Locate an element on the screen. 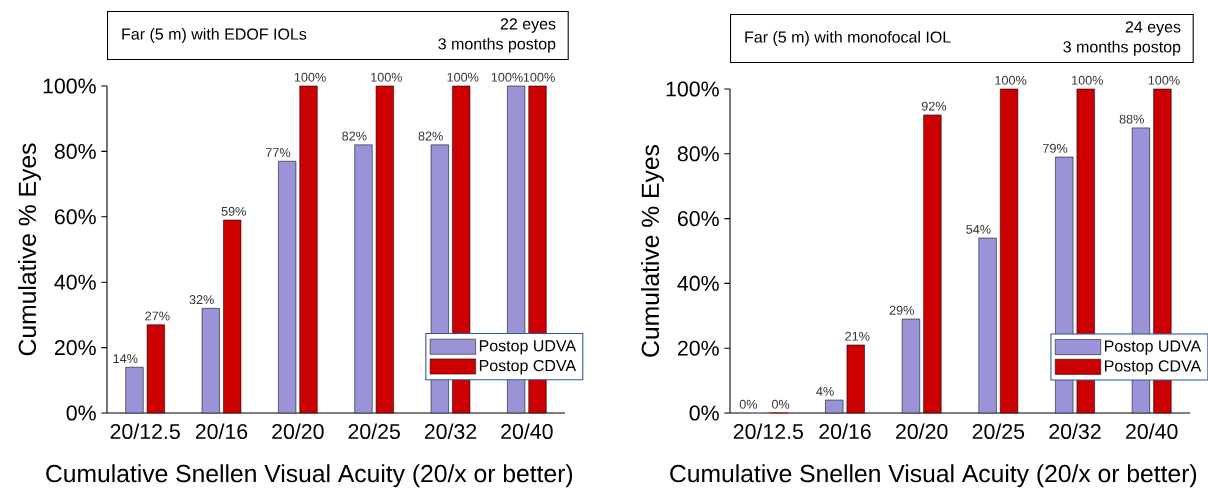 The height and width of the screenshot is (490, 1208). data-label: 29% is located at coordinates (901, 310).